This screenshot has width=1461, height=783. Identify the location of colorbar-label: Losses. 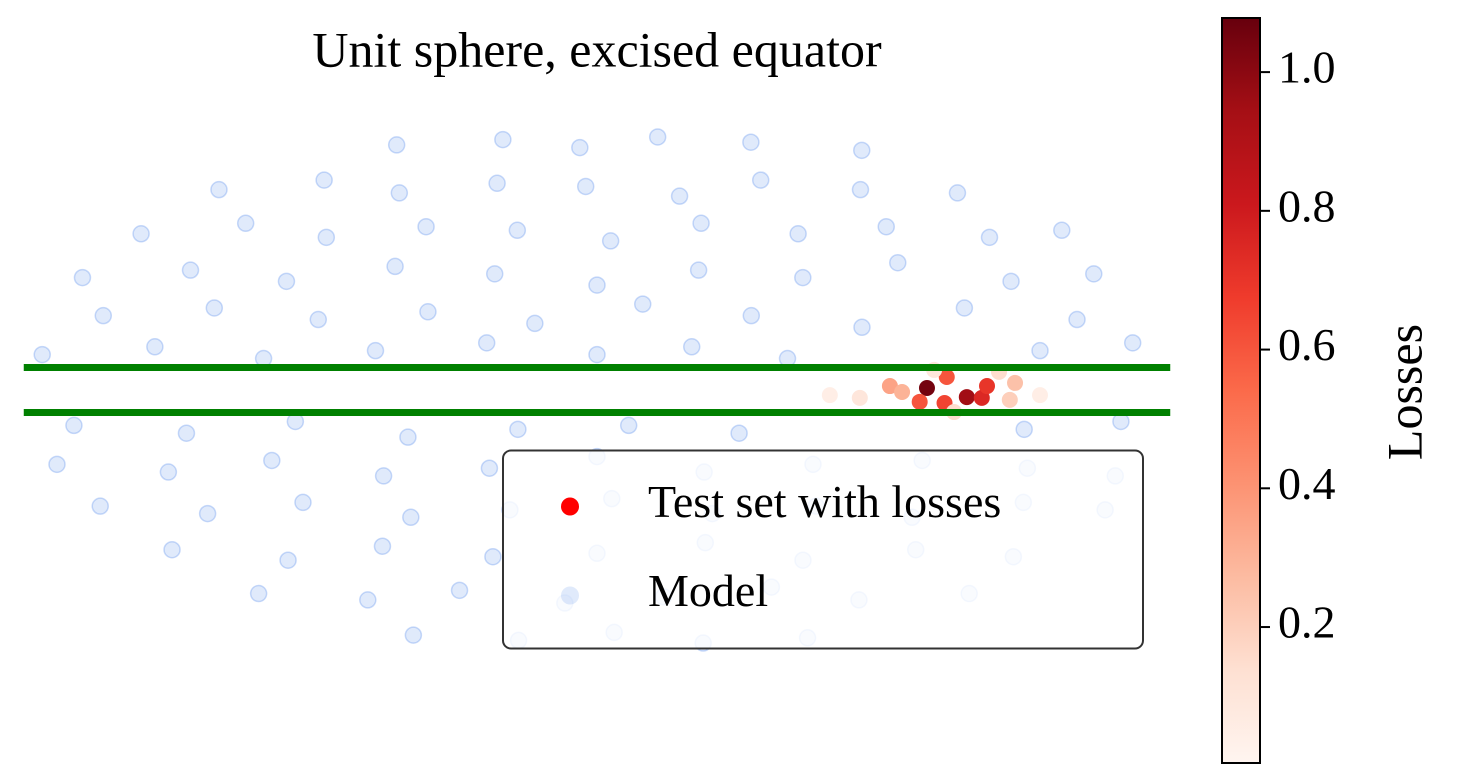
(1404, 392).